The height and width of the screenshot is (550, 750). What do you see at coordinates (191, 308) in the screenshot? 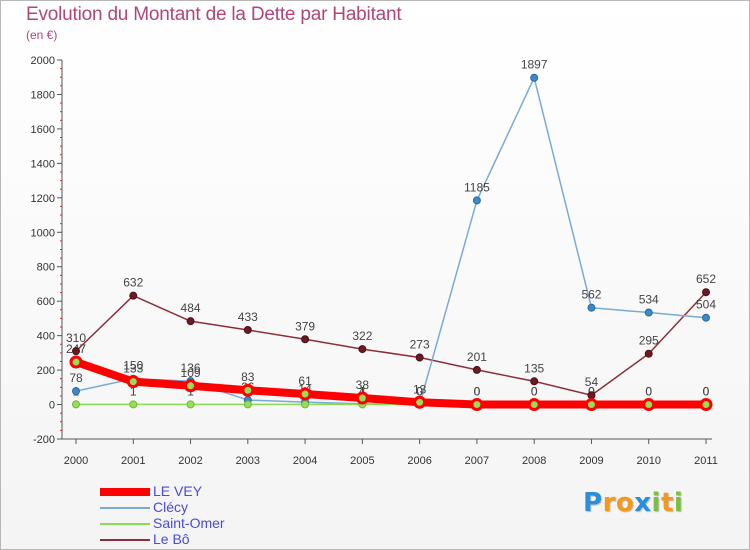
I see `data-label-le-bo: 484` at bounding box center [191, 308].